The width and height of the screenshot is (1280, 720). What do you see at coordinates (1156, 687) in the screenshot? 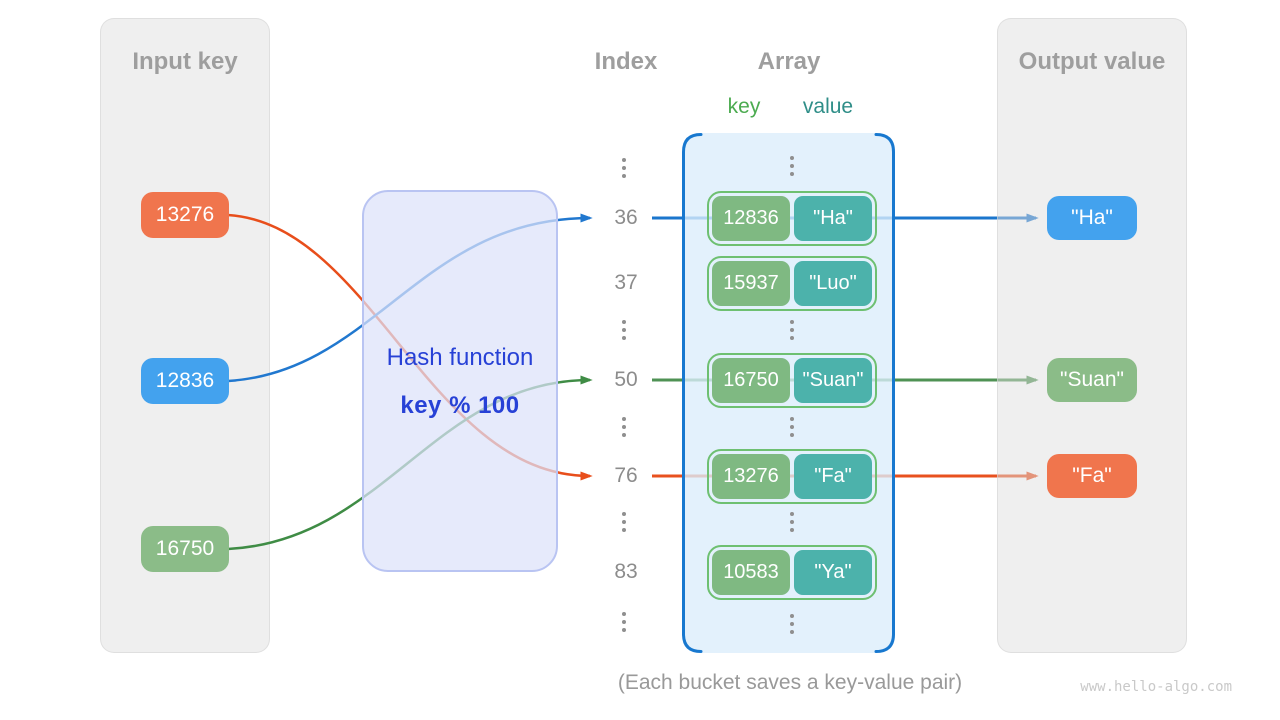
I see `site-watermark: www.hello-algo.com` at bounding box center [1156, 687].